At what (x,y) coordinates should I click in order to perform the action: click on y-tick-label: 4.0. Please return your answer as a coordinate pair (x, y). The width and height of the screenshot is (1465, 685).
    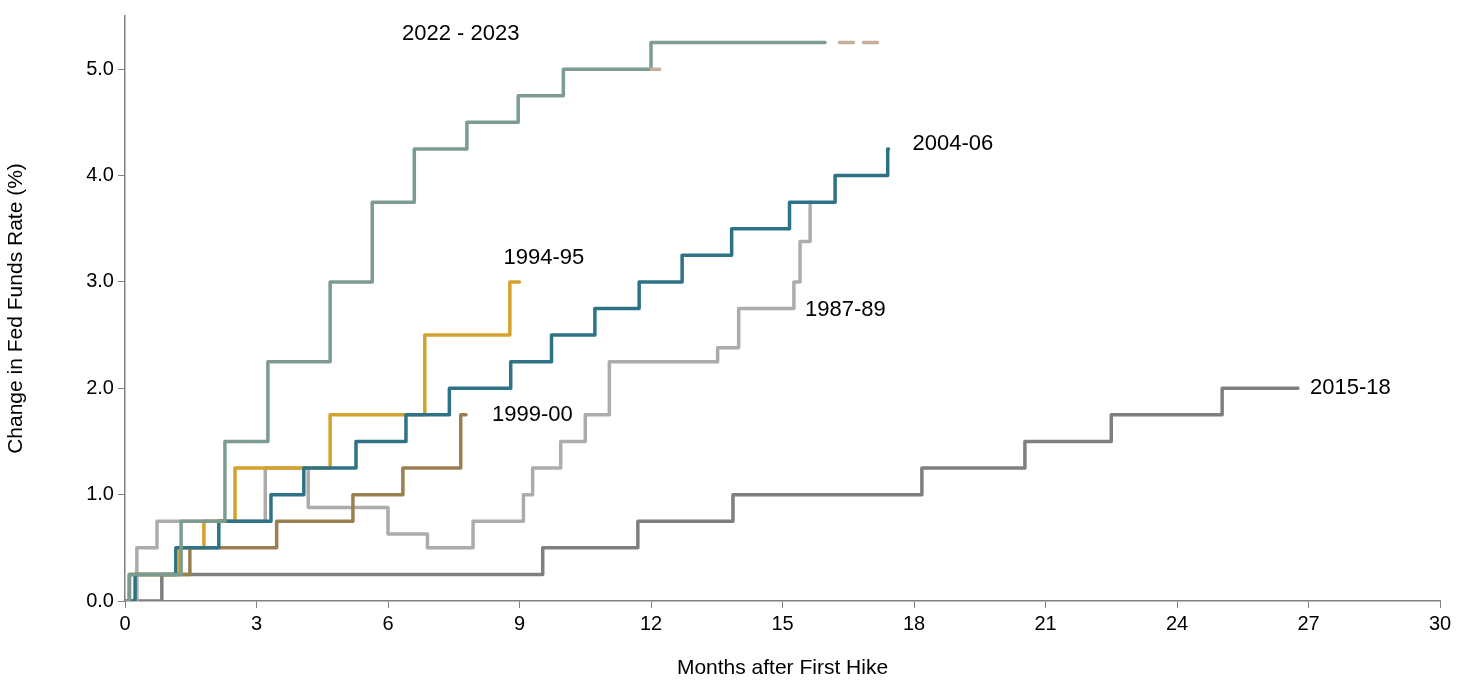
    Looking at the image, I should click on (100, 174).